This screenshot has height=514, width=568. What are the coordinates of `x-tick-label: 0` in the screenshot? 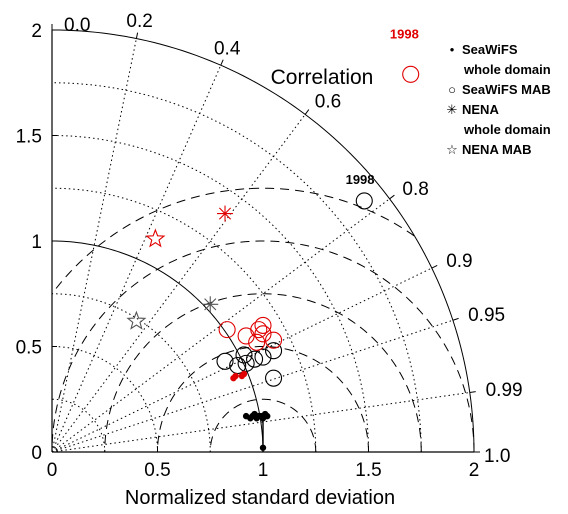 It's located at (52, 470).